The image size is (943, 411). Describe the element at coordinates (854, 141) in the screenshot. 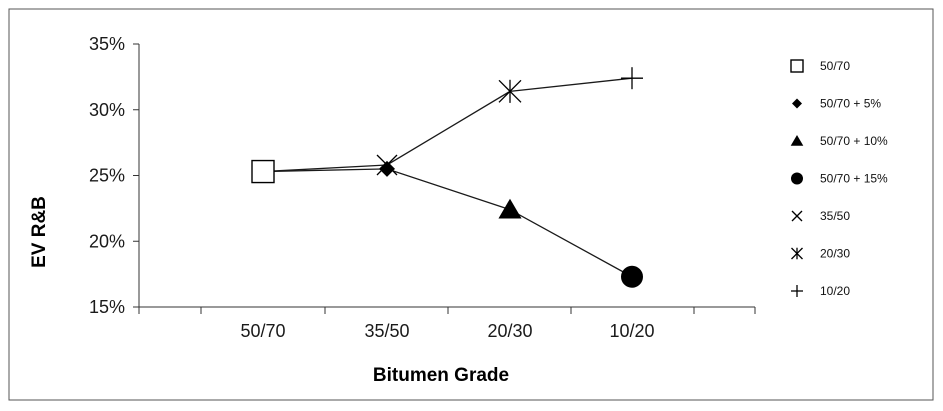

I see `legend-label: 50/70 + 10%` at that location.